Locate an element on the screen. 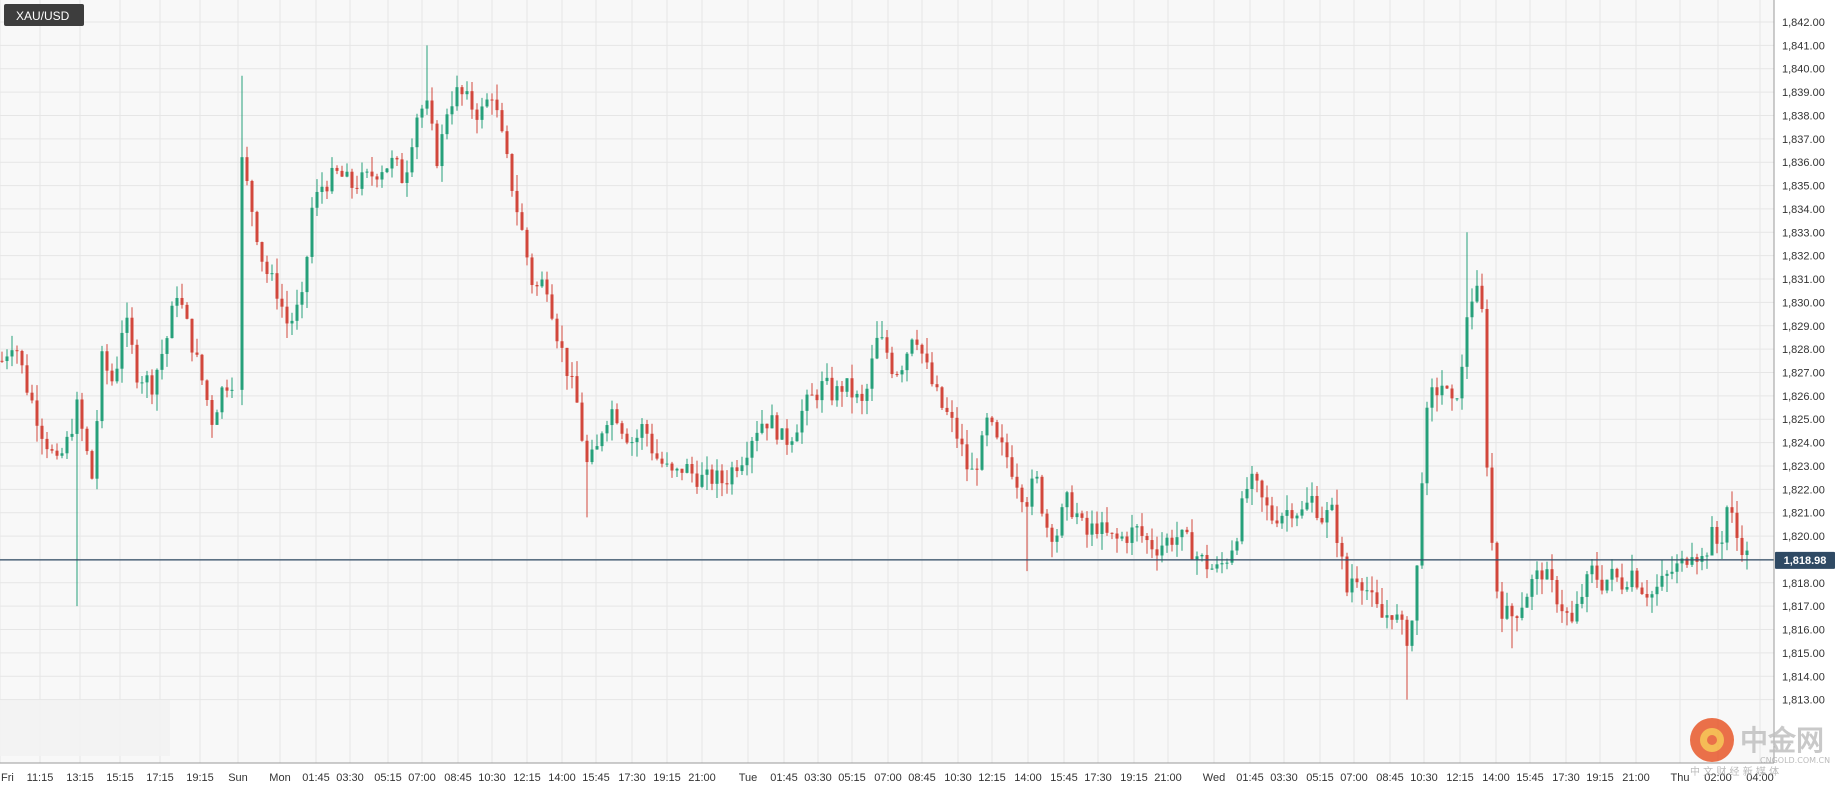 Image resolution: width=1836 pixels, height=787 pixels. time-tick-label: 04:00 is located at coordinates (1760, 778).